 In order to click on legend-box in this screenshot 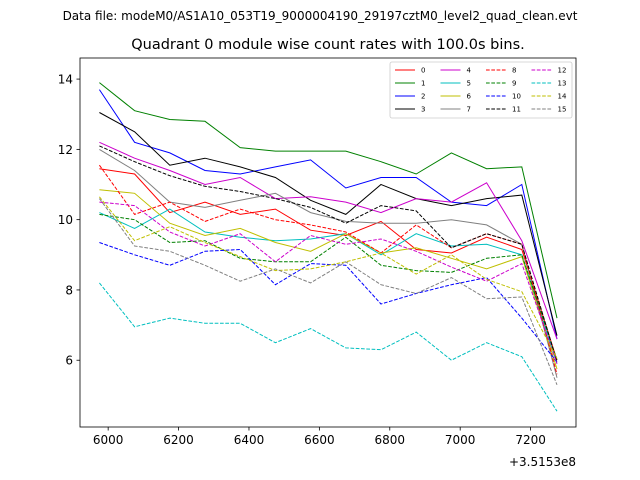, I will do `click(481, 90)`.